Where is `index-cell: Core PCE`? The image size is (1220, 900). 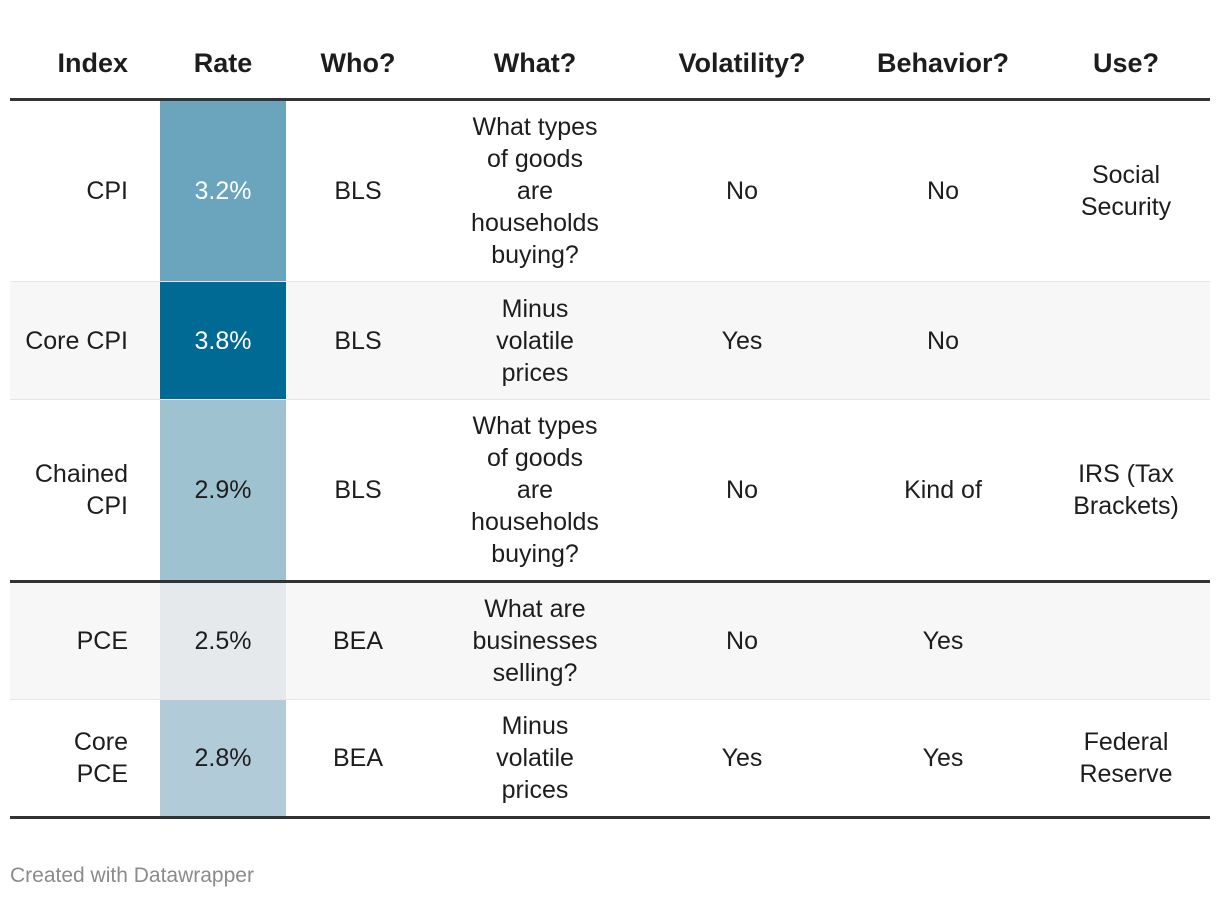 index-cell: Core PCE is located at coordinates (85, 759).